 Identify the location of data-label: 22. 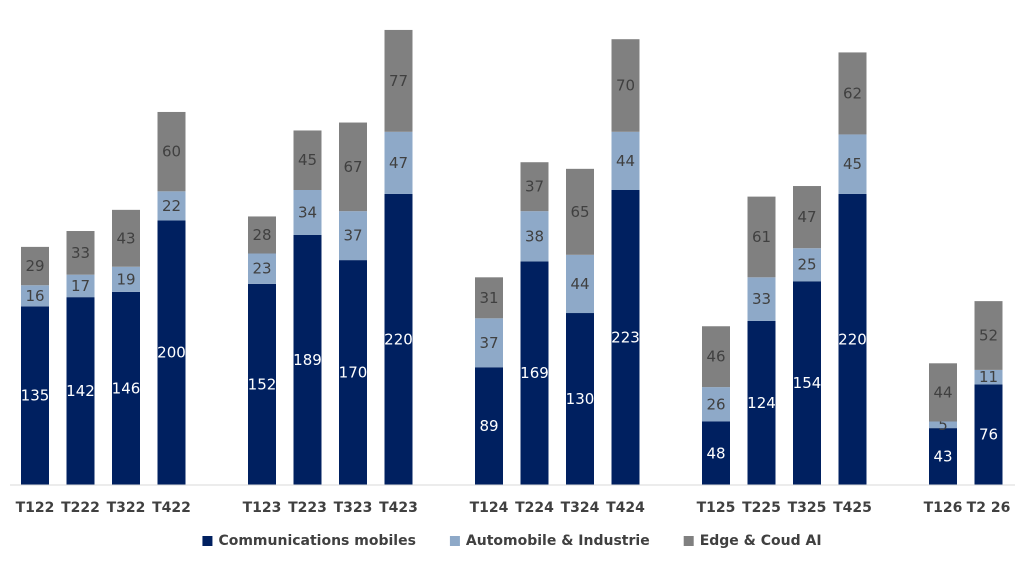
(171, 206).